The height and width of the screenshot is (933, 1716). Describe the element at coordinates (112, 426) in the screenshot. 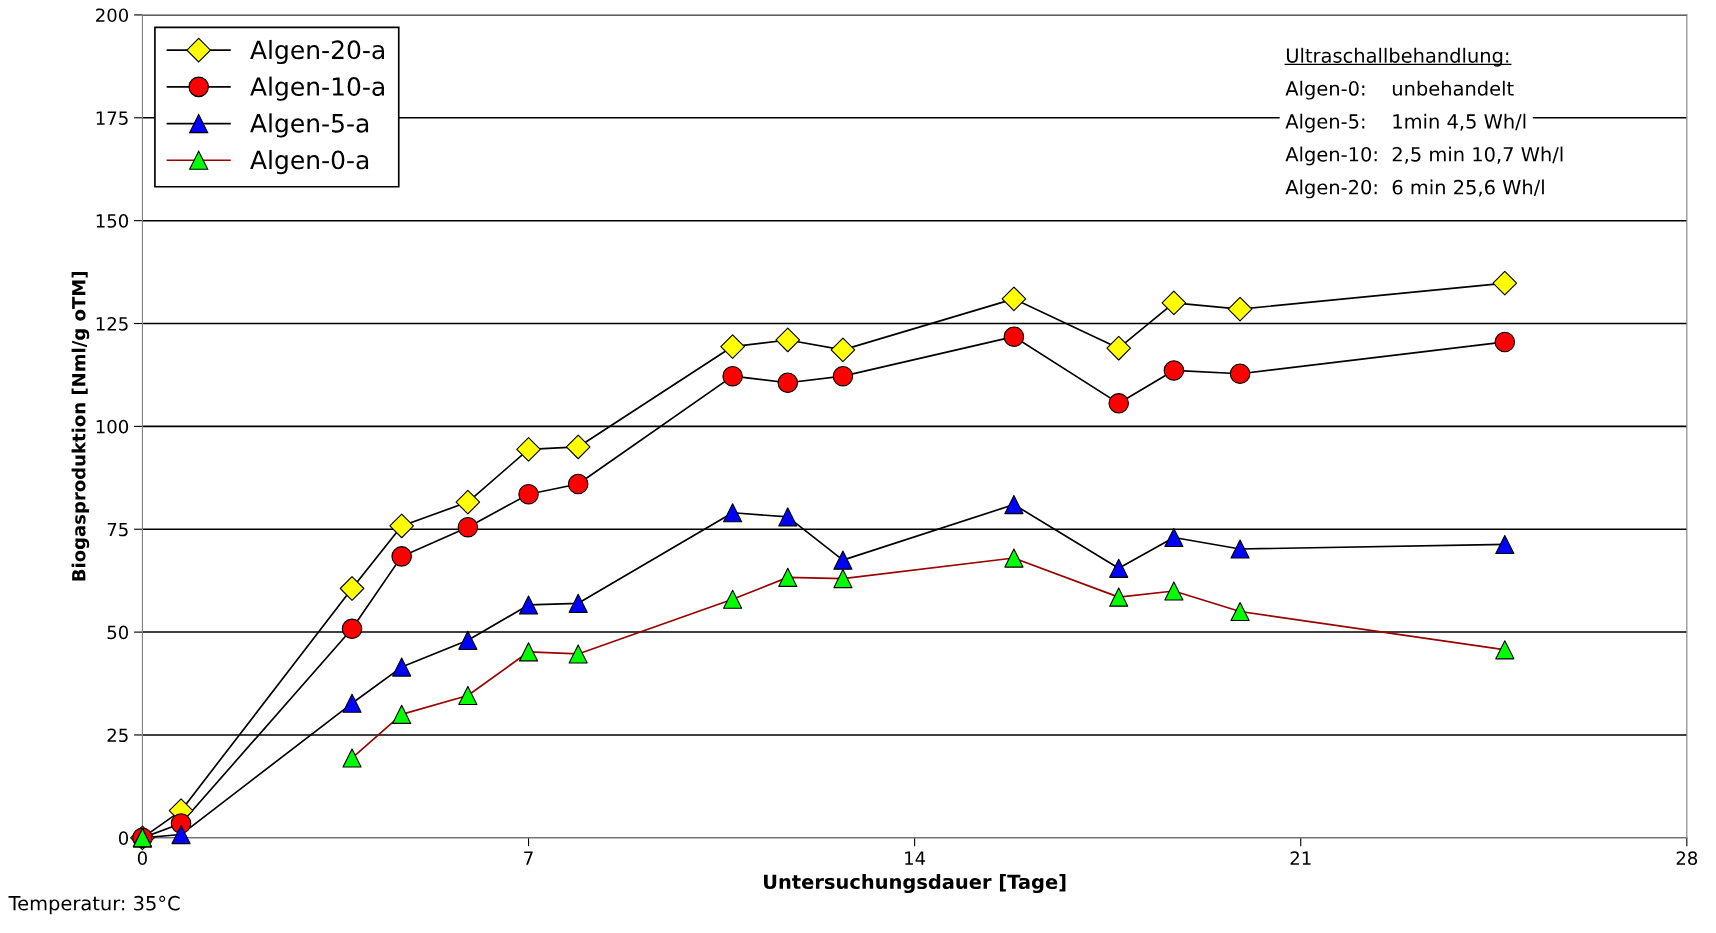

I see `y-tick-label: 100` at that location.